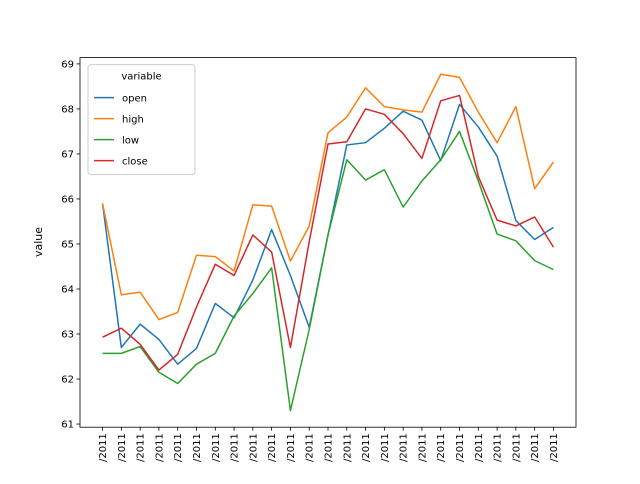 The height and width of the screenshot is (484, 640). I want to click on legend-label: open, so click(134, 99).